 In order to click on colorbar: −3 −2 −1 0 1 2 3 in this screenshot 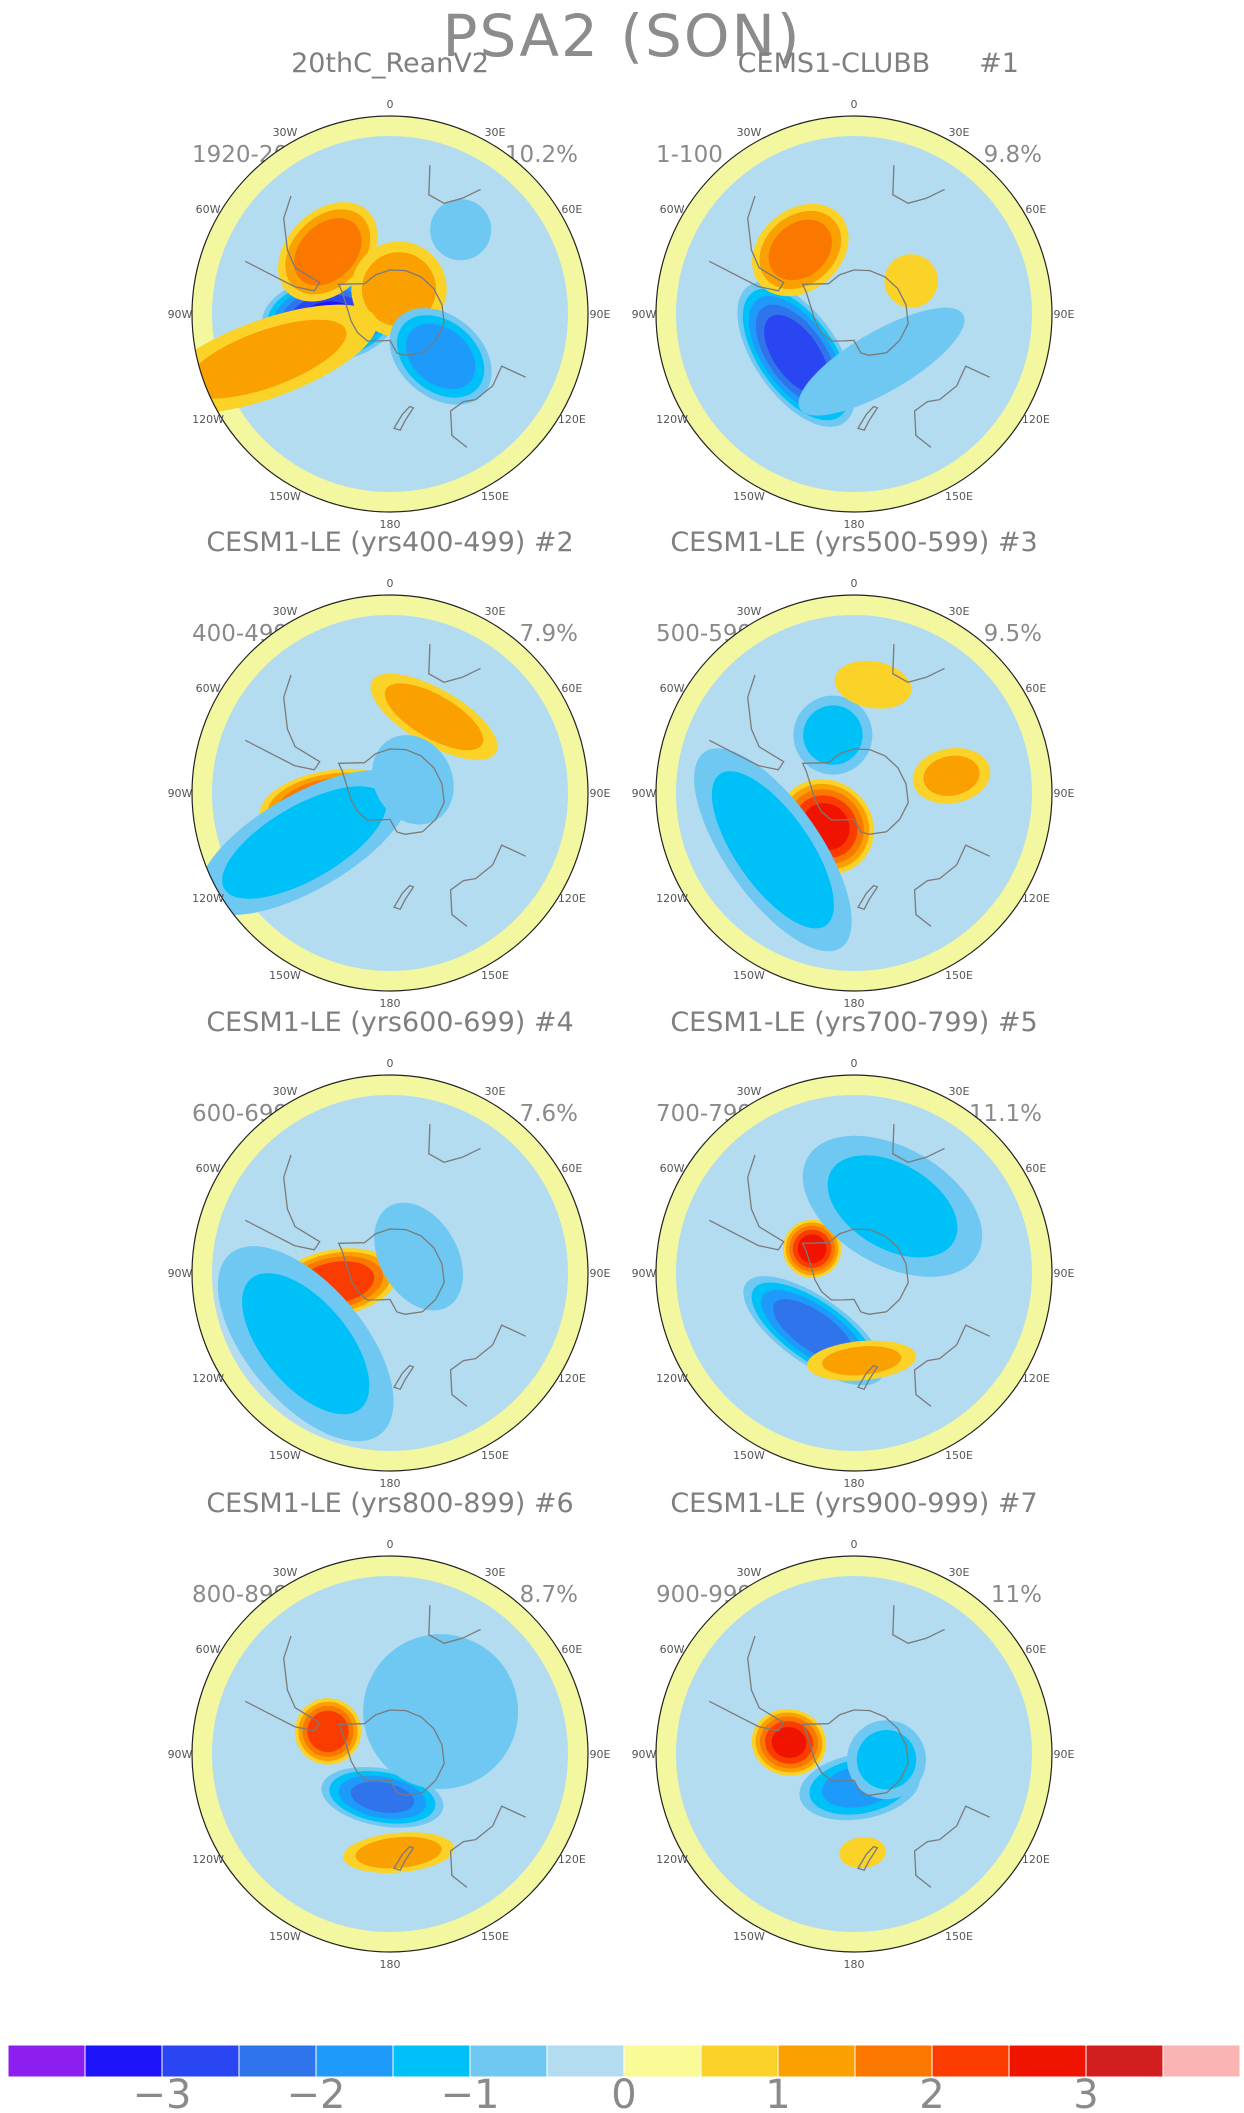, I will do `click(624, 2078)`.